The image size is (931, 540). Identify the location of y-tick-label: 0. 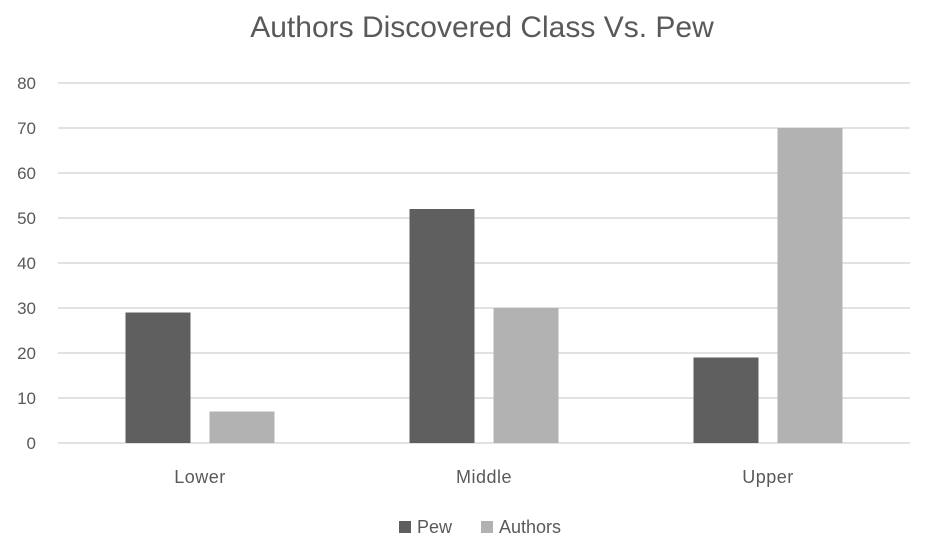
(31, 443).